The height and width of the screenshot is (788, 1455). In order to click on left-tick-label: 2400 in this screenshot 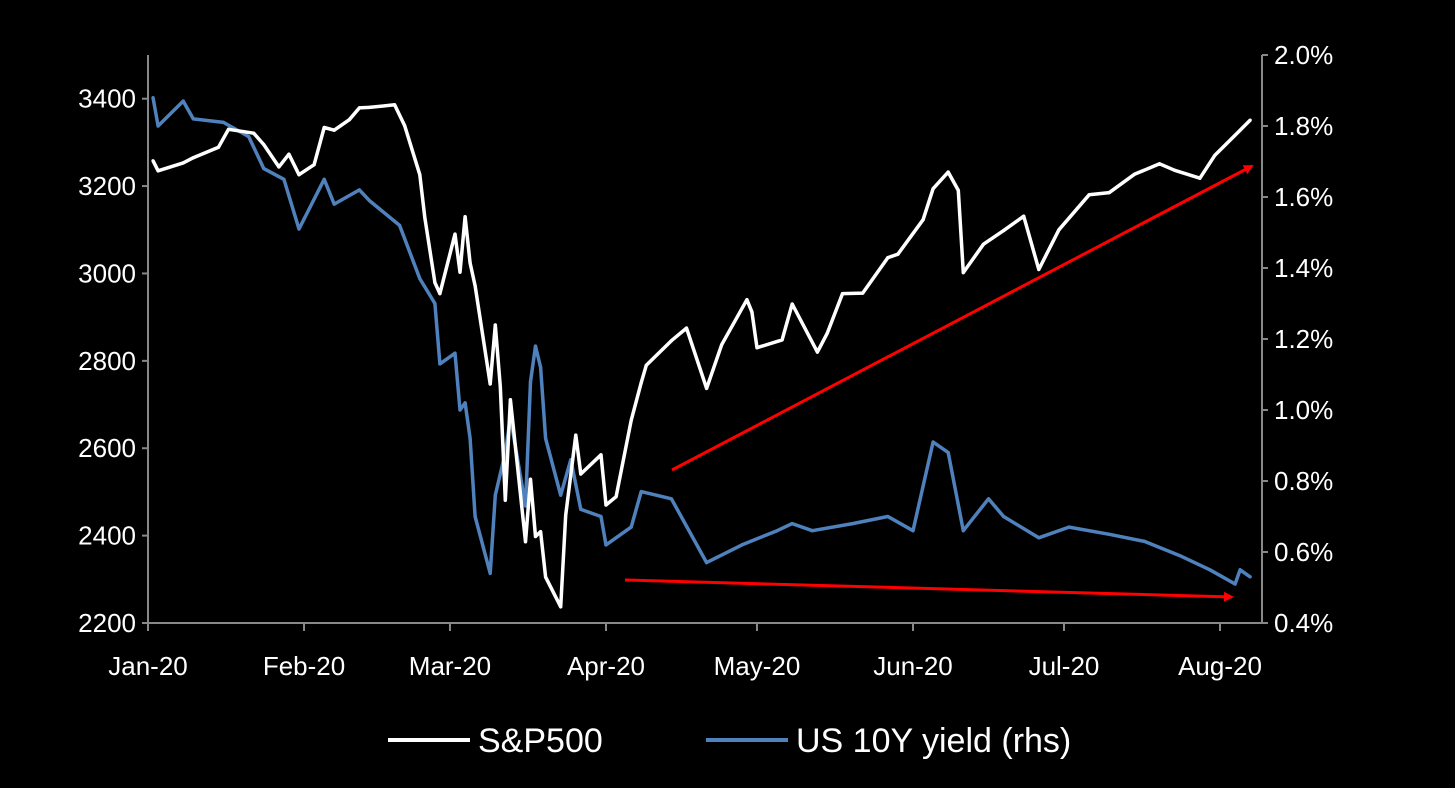, I will do `click(107, 536)`.